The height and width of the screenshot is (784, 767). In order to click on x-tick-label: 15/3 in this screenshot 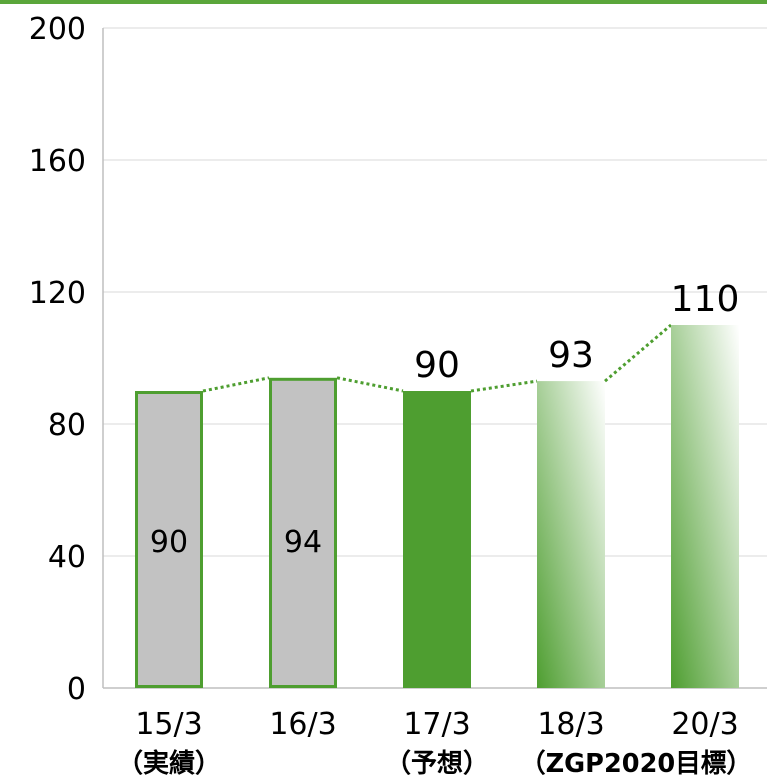, I will do `click(168, 724)`.